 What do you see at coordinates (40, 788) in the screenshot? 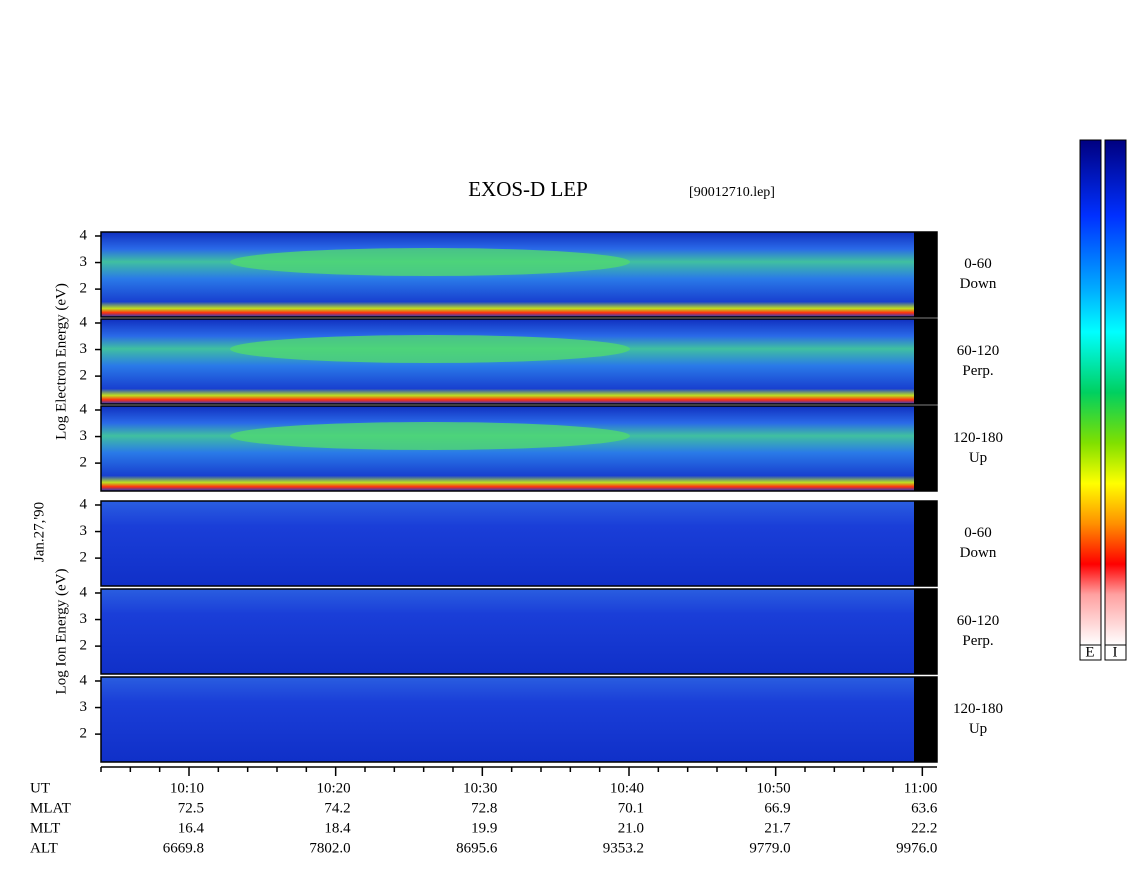
I see `ephemeris-label: UT` at bounding box center [40, 788].